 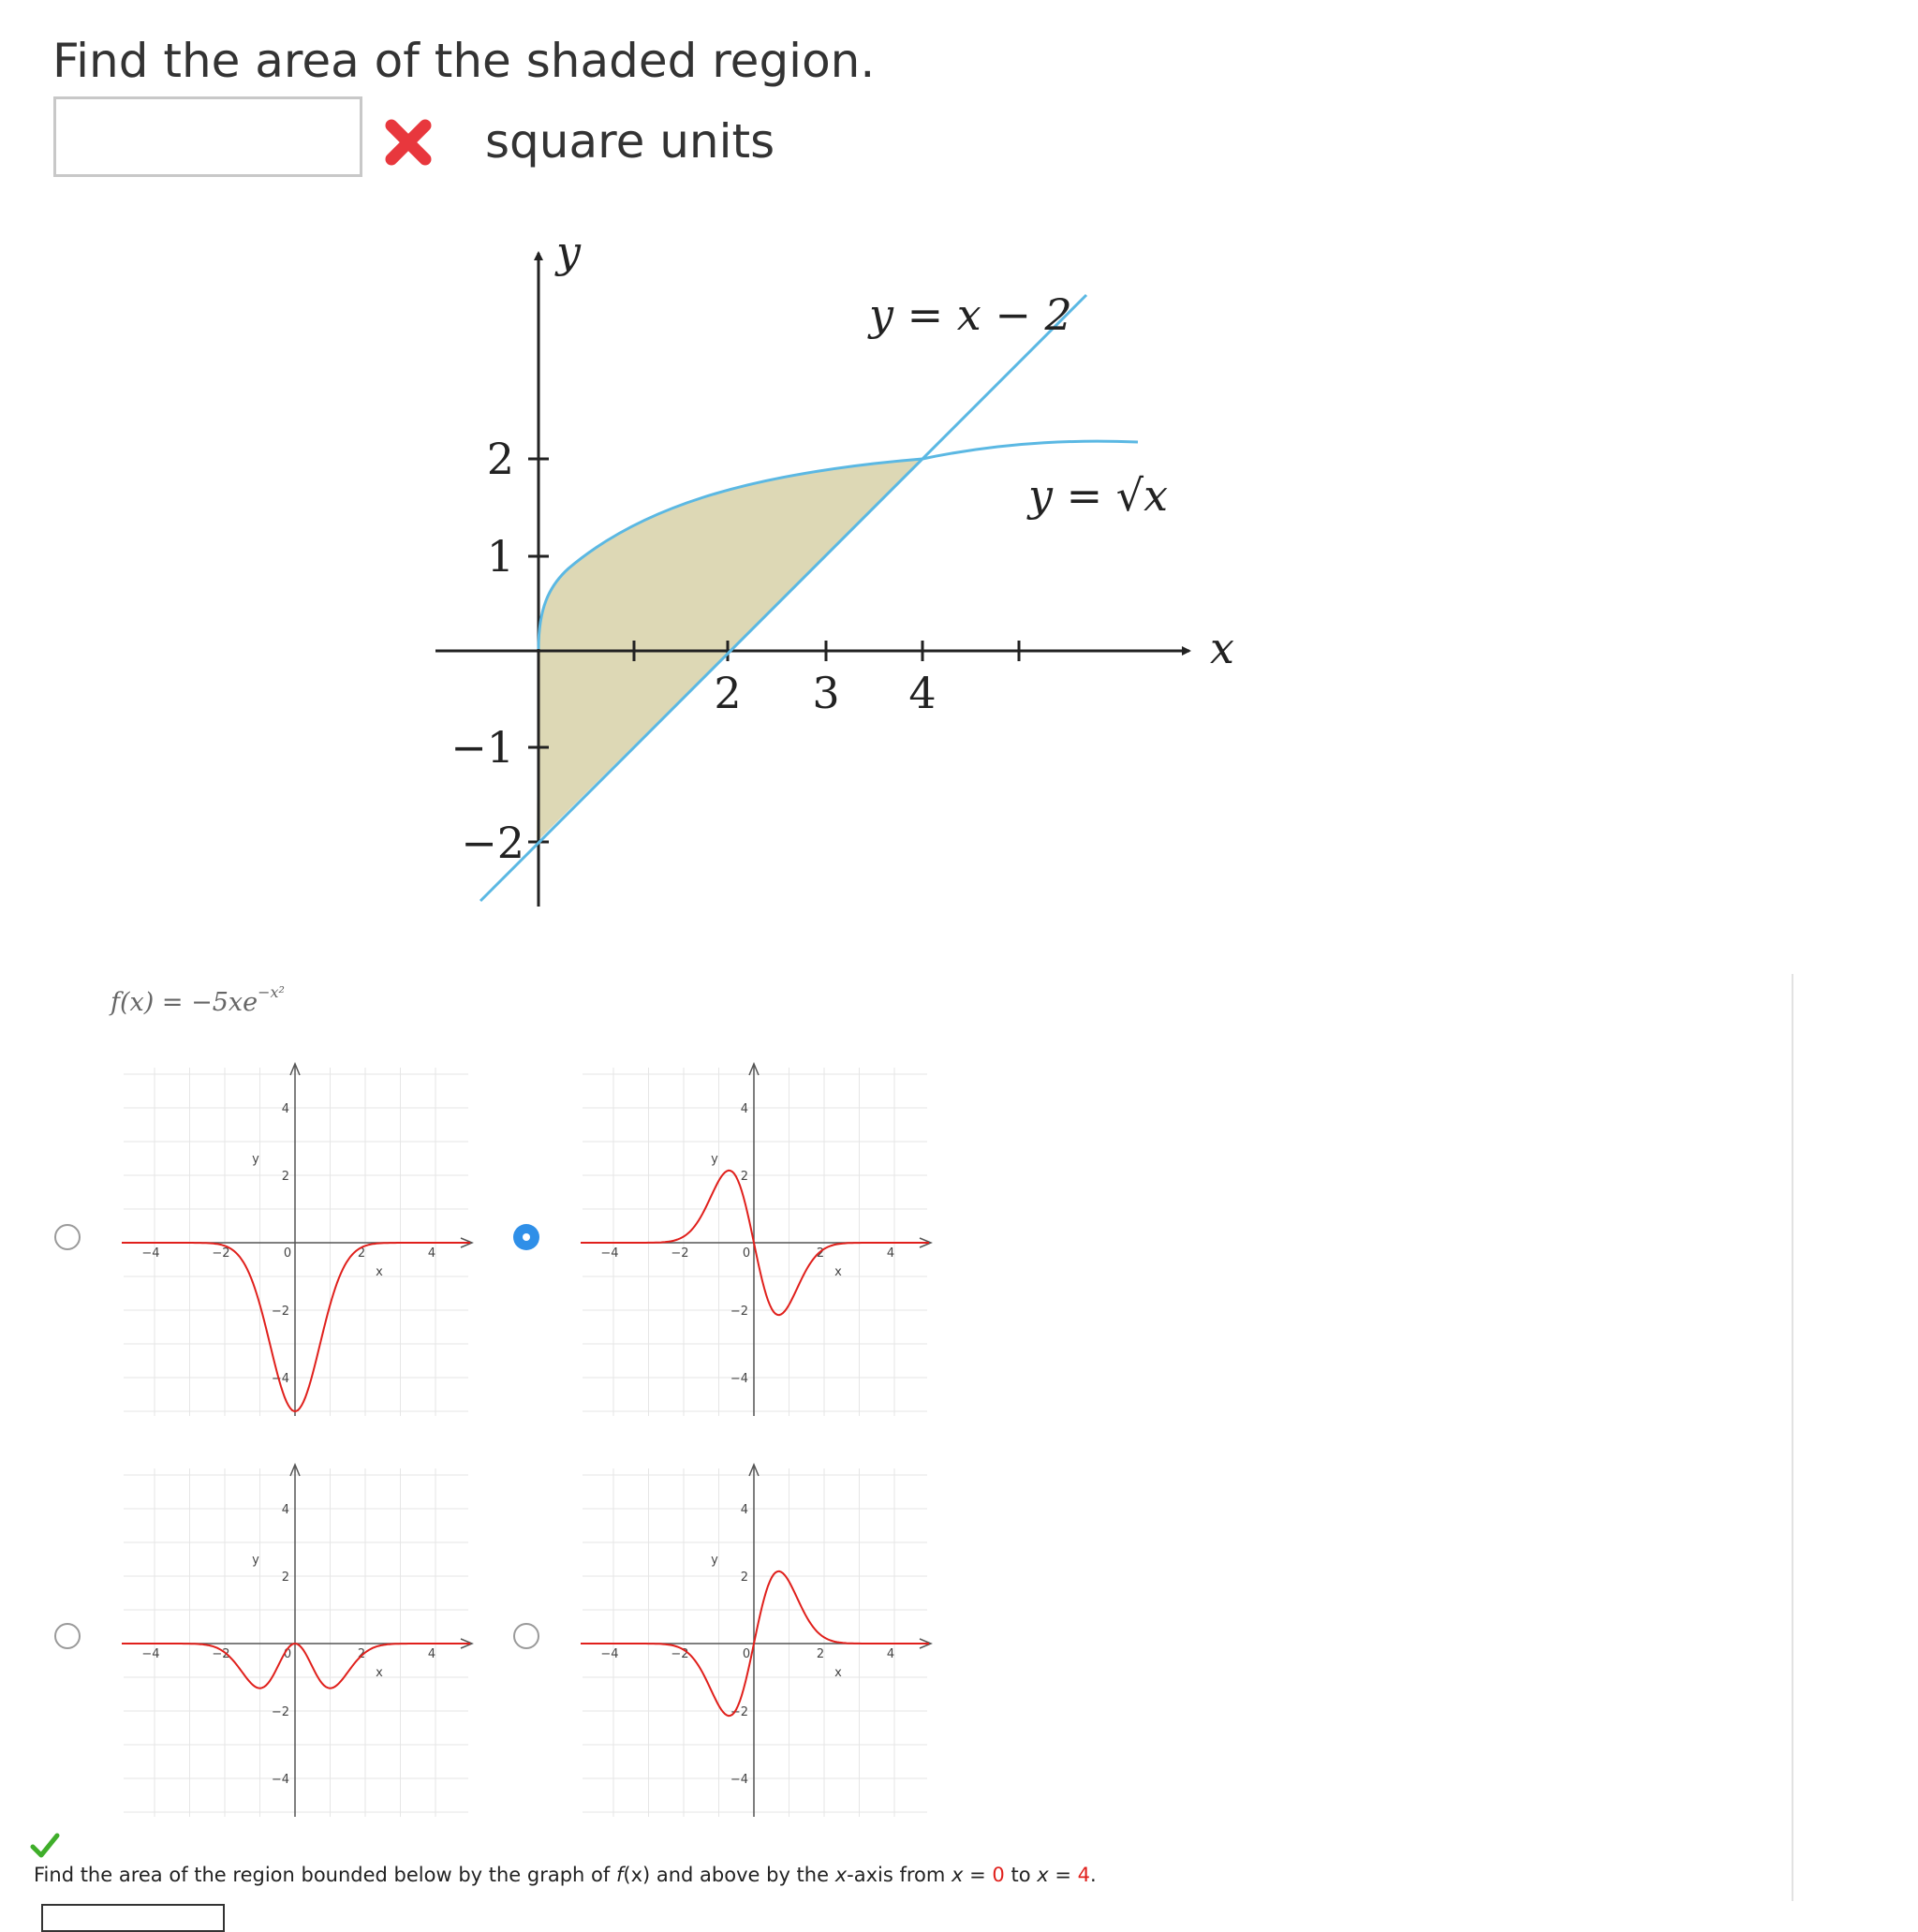 What do you see at coordinates (45, 1845) in the screenshot?
I see `green-check-icon` at bounding box center [45, 1845].